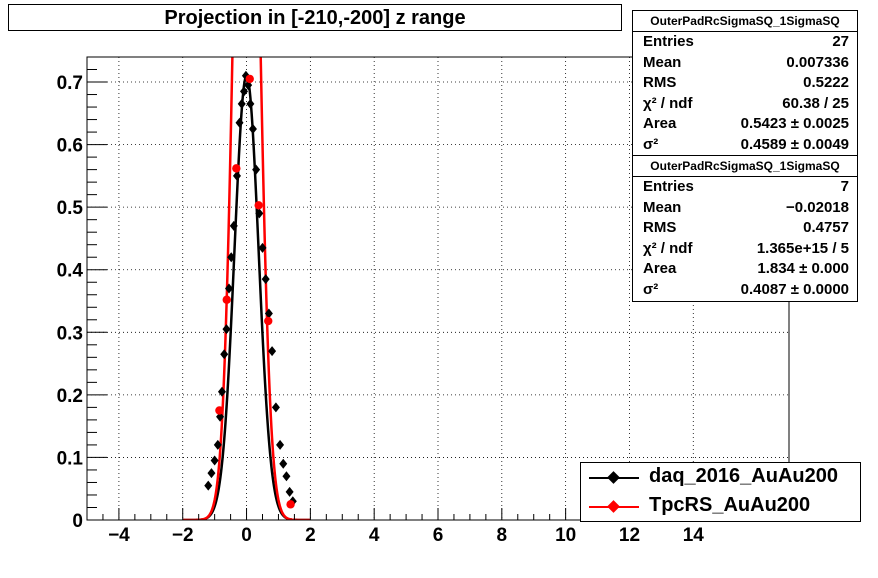  Describe the element at coordinates (746, 248) in the screenshot. I see `stat-row: χ² / ndf 1.365e+15 / 5` at that location.